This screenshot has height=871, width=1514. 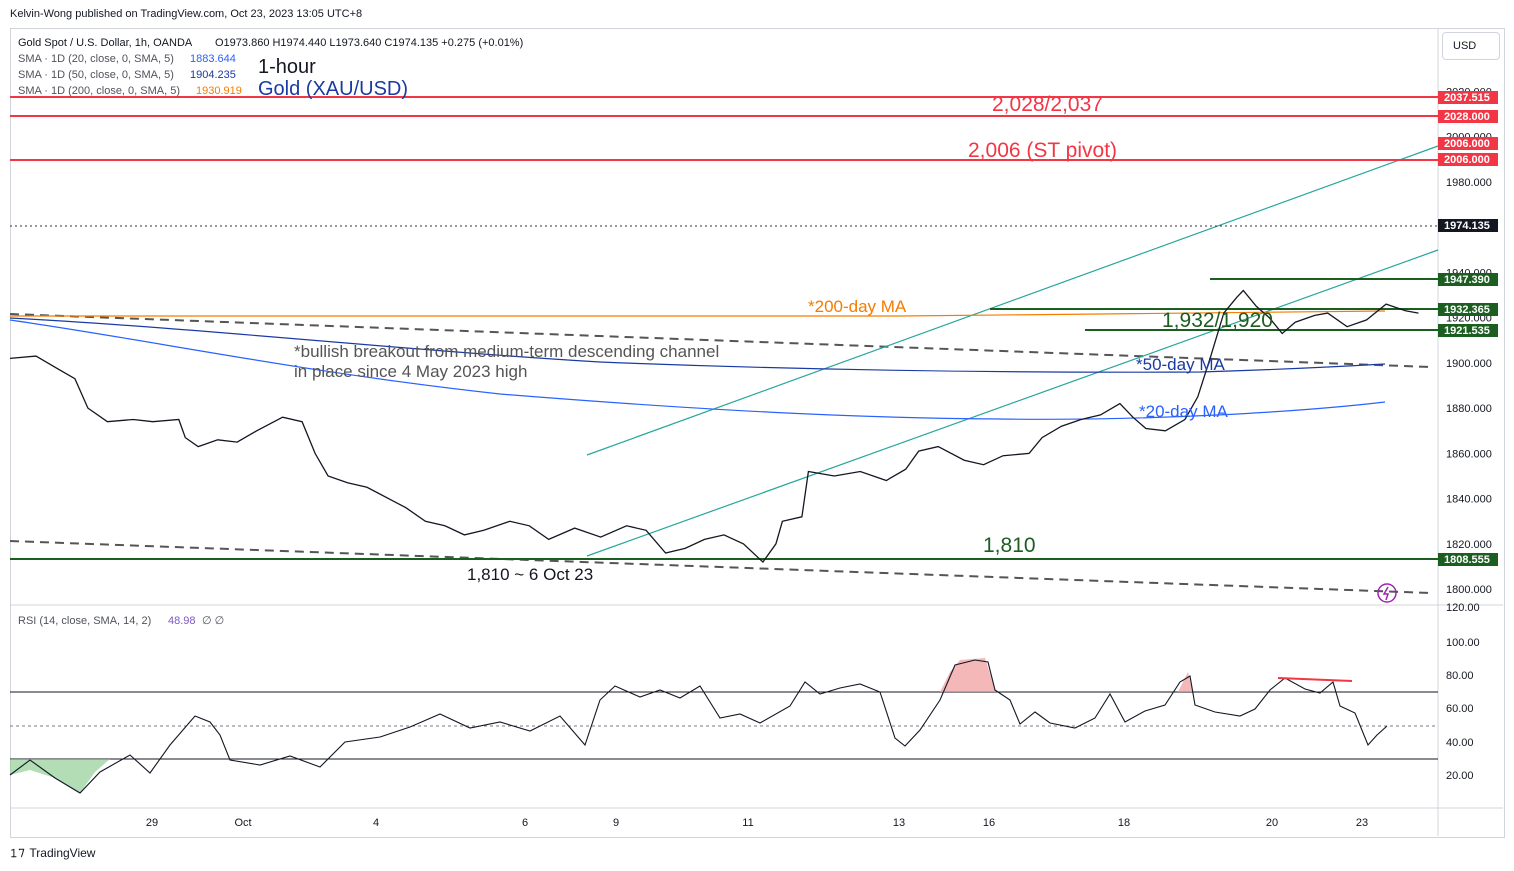 What do you see at coordinates (1460, 776) in the screenshot?
I see `rsi-tick-20: 20.00` at bounding box center [1460, 776].